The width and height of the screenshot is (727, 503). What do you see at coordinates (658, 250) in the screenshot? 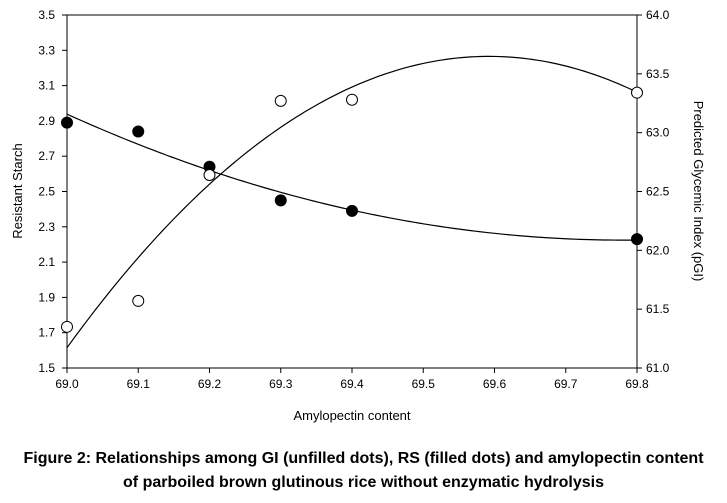
I see `y2-tick-label: 62.0` at bounding box center [658, 250].